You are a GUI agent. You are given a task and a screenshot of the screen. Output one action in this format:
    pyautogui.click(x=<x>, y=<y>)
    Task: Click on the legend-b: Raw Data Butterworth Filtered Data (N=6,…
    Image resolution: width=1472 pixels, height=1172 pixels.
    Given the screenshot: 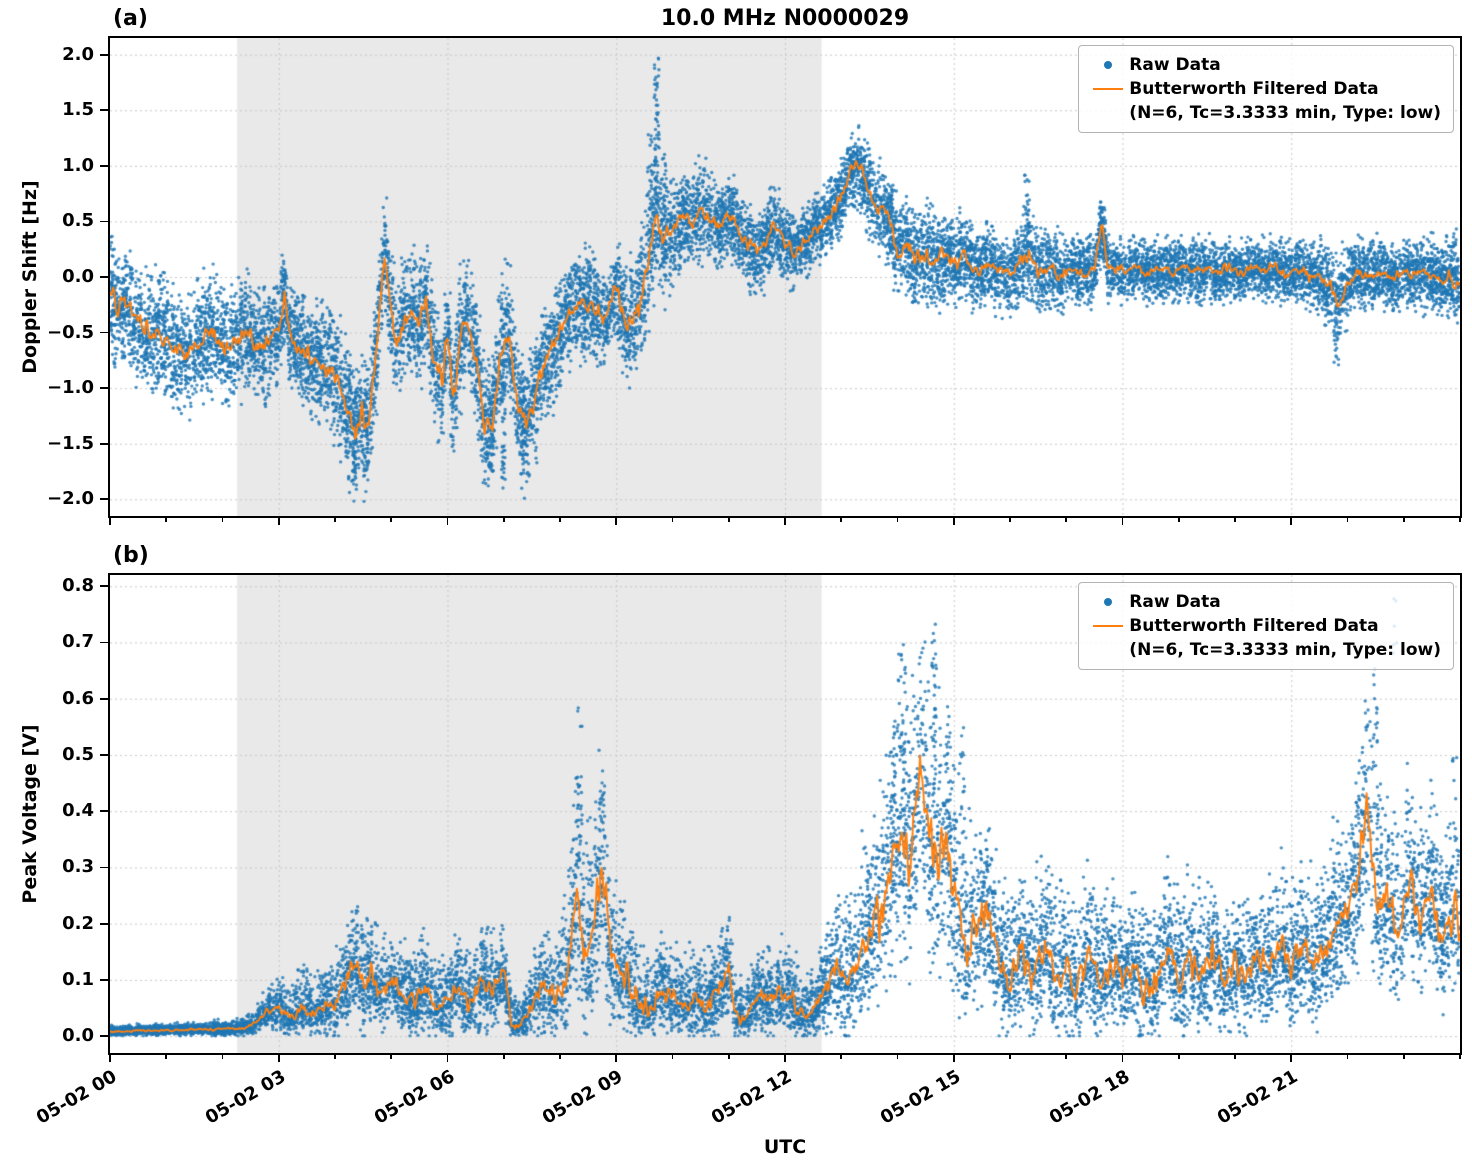 What is the action you would take?
    pyautogui.click(x=1266, y=626)
    